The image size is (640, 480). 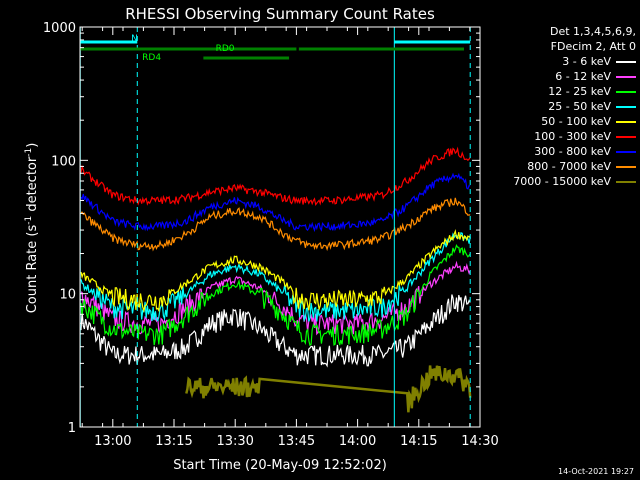 What do you see at coordinates (579, 91) in the screenshot?
I see `legend-label: 12 - 25 keV` at bounding box center [579, 91].